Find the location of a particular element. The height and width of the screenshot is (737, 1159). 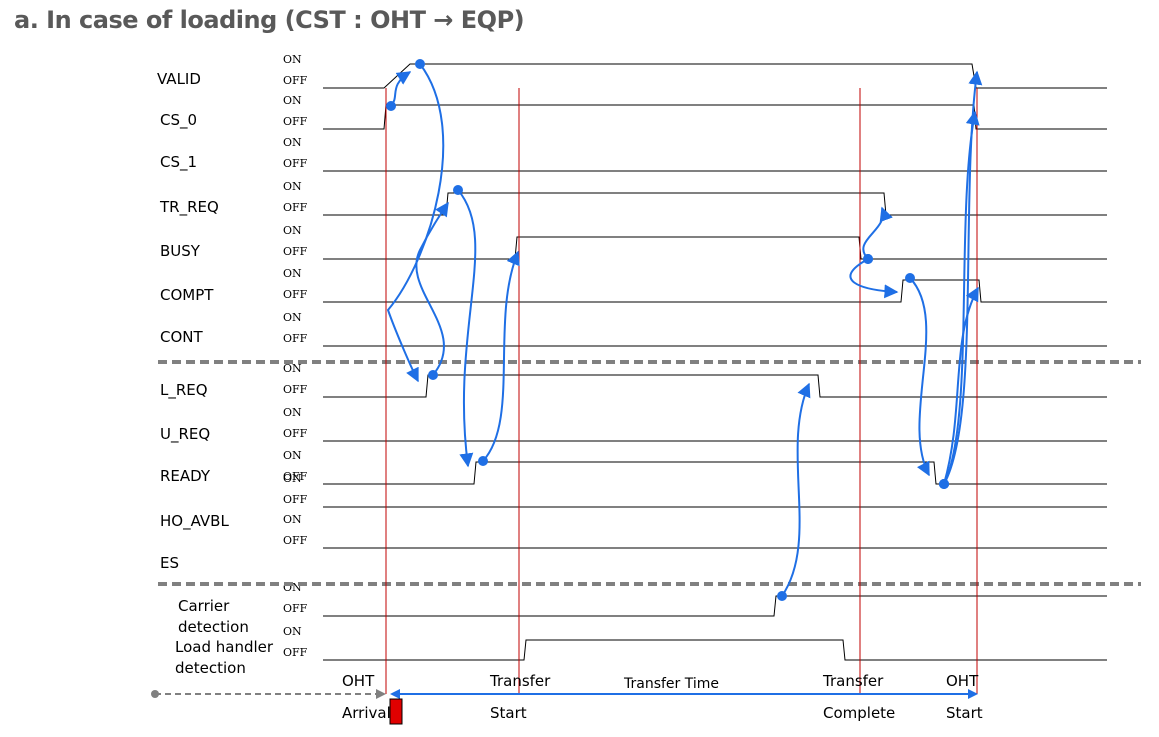

state-off-label-cs-0: OFF is located at coordinates (295, 121).